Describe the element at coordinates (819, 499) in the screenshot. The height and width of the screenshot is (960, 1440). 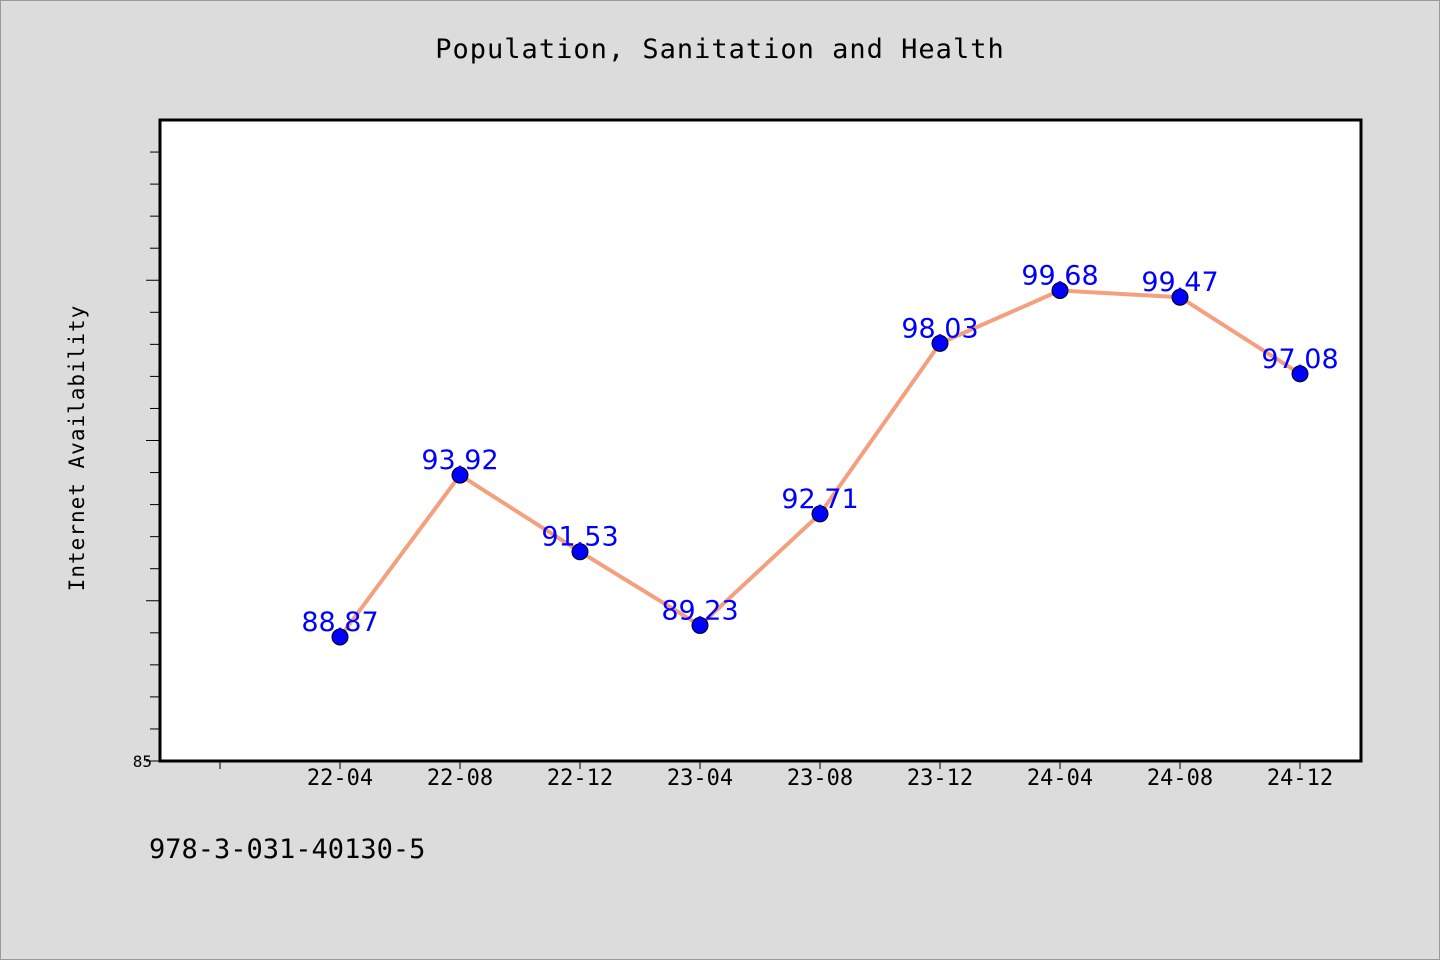
I see `data-label: 92.71` at that location.